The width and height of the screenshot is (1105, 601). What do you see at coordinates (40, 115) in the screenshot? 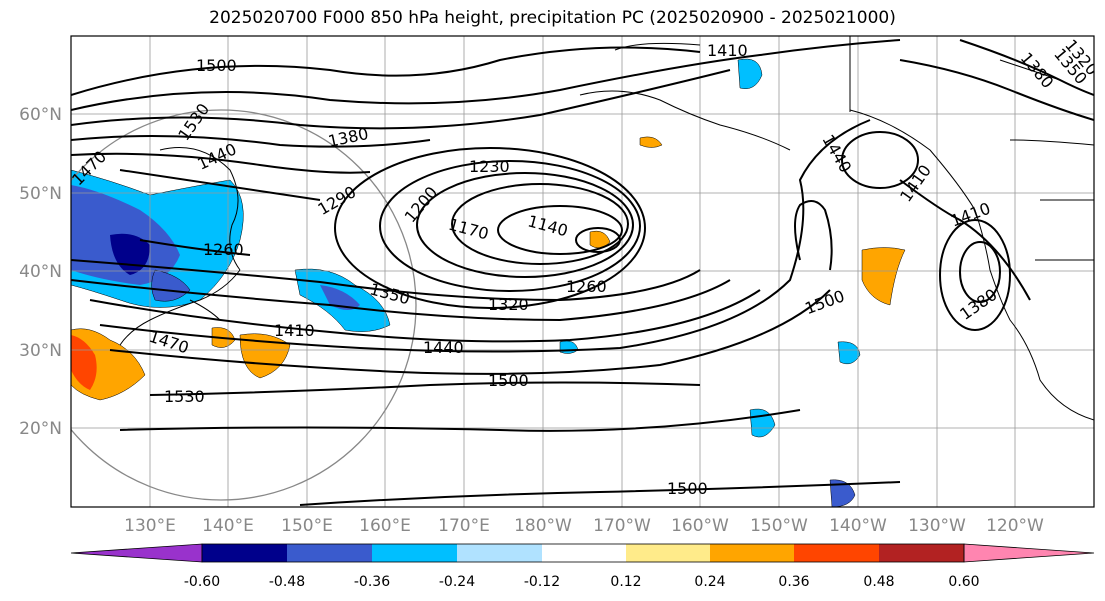
I see `lat-label-60n: 60°N` at bounding box center [40, 115].